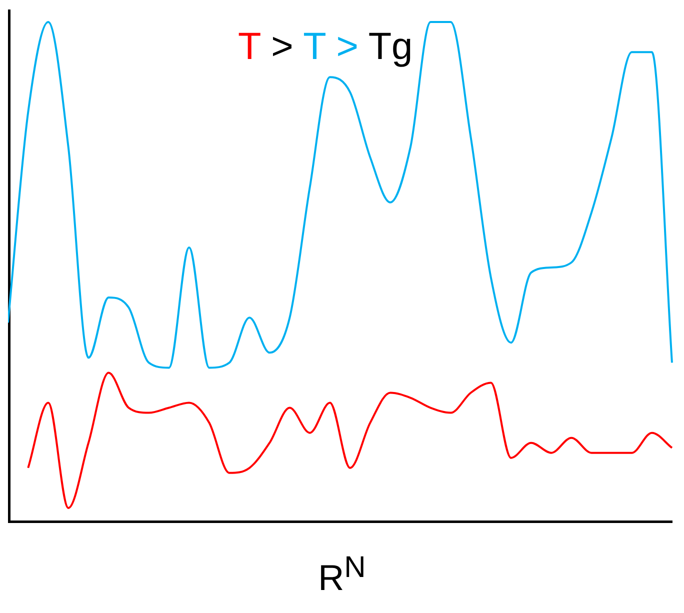 The width and height of the screenshot is (684, 613). What do you see at coordinates (325, 47) in the screenshot?
I see `chart-title: T > T > Tg` at bounding box center [325, 47].